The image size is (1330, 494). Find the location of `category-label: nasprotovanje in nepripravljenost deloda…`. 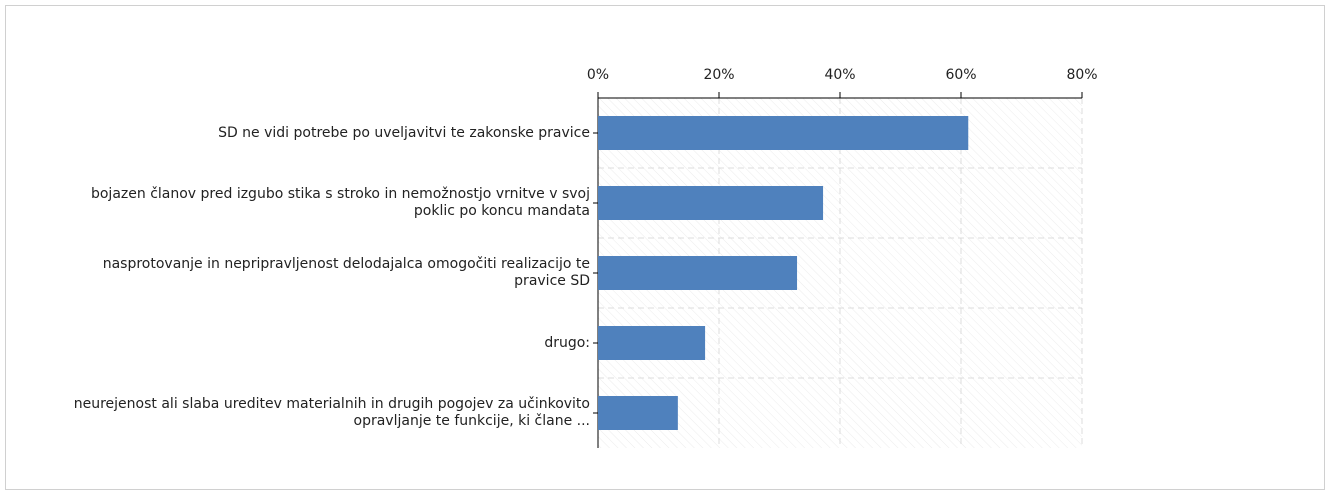

category-label: nasprotovanje in nepripravljenost deloda… is located at coordinates (346, 272).